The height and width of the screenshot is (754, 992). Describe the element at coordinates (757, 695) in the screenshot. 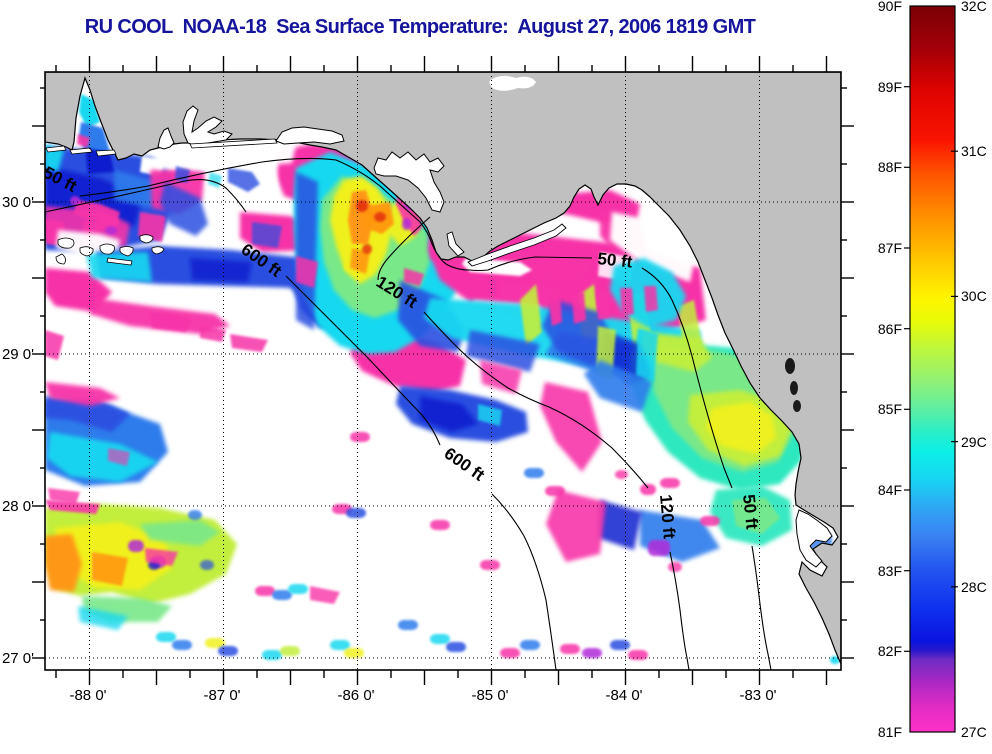

I see `svg-text: -83 0'` at that location.